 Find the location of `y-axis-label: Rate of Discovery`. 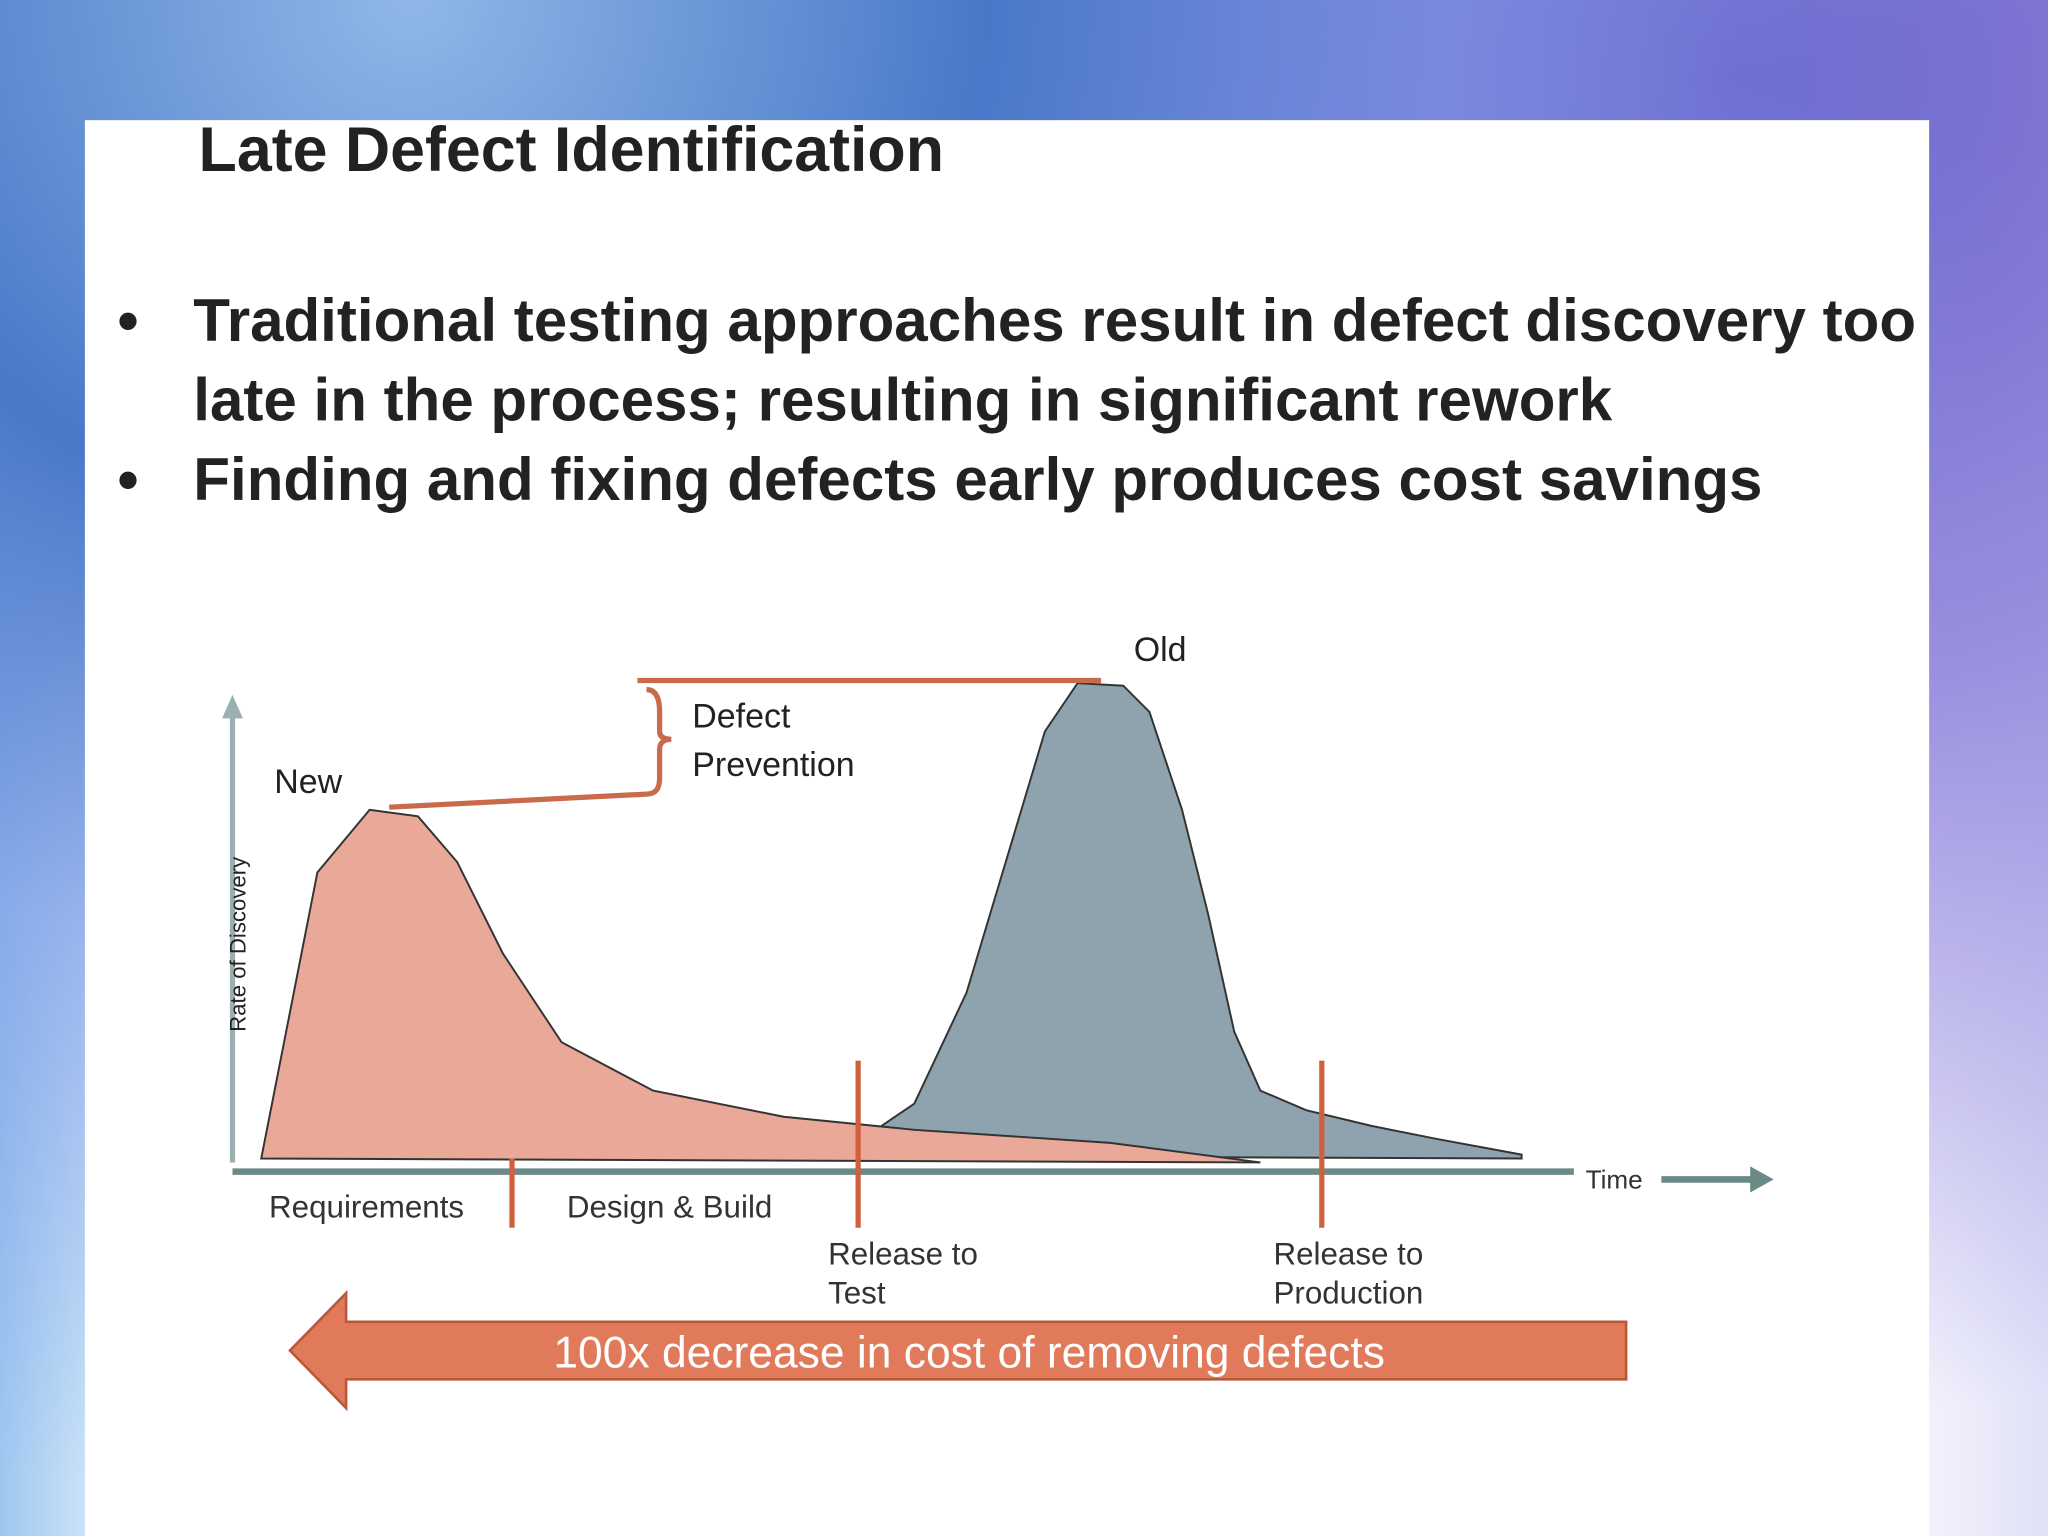

y-axis-label: Rate of Discovery is located at coordinates (238, 944).